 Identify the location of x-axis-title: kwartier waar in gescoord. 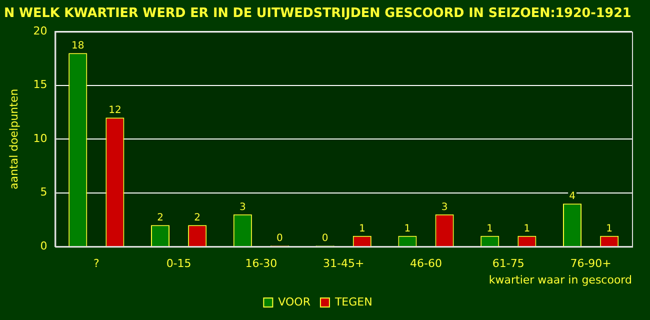
(560, 279).